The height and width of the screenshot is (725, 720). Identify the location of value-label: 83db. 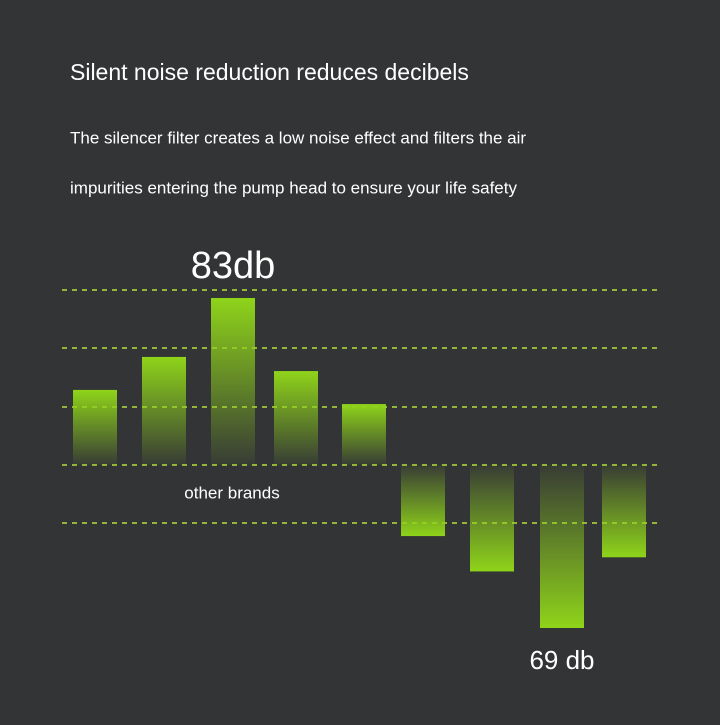
(233, 266).